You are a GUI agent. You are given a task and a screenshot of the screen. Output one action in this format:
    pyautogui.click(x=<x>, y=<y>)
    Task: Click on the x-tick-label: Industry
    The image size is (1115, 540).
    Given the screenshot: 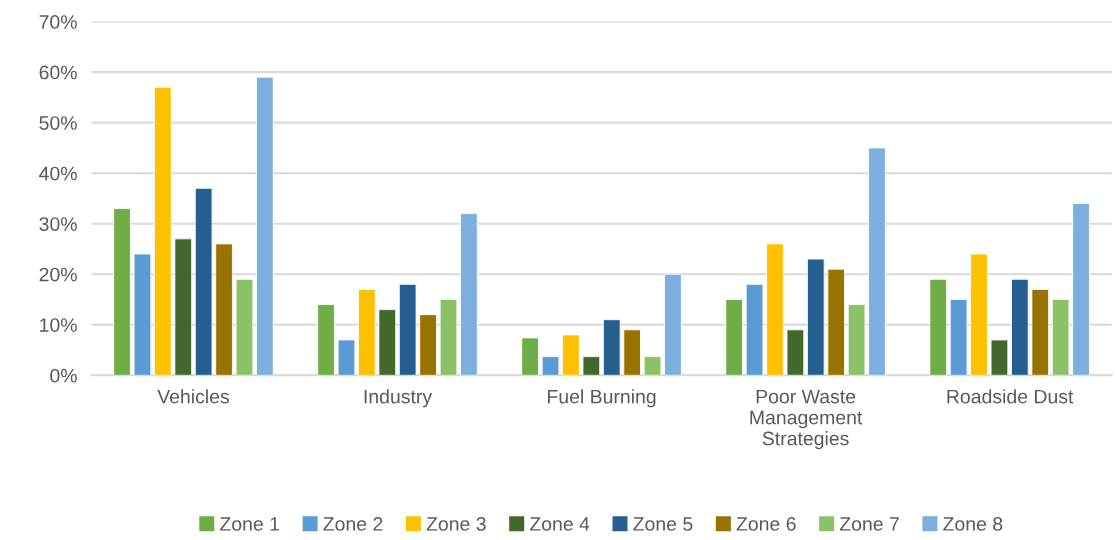 What is the action you would take?
    pyautogui.click(x=398, y=398)
    